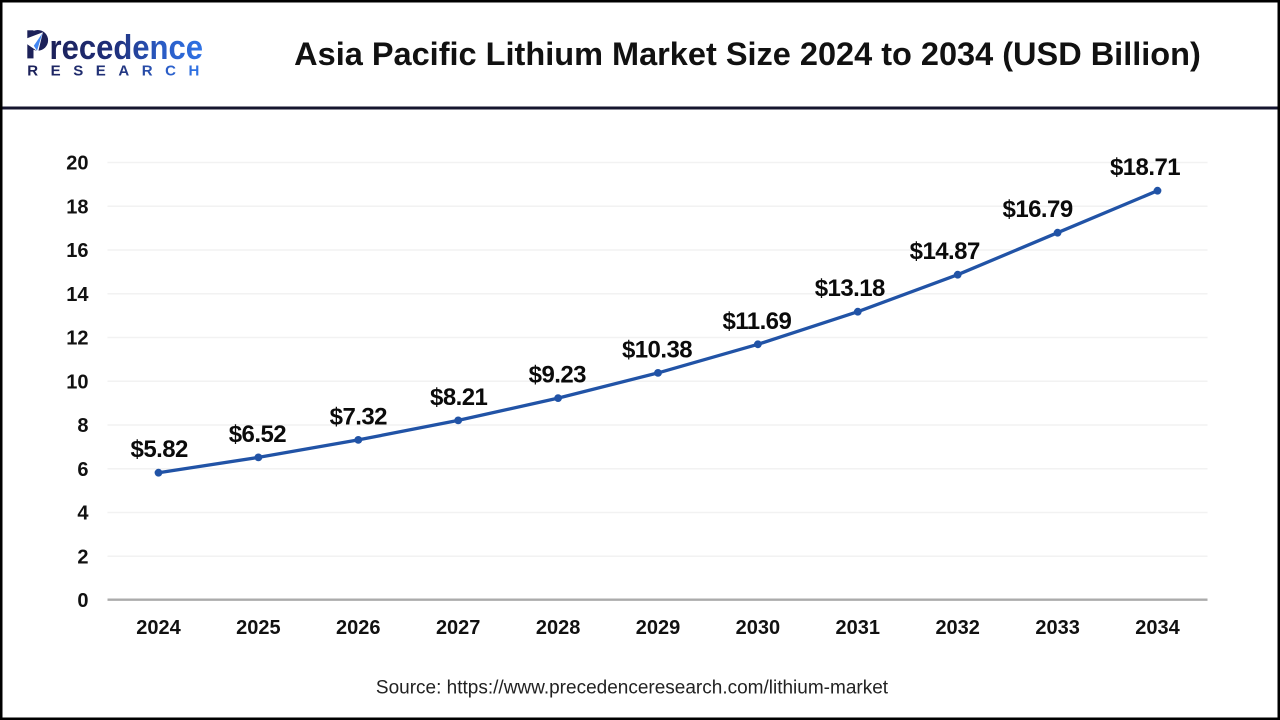 The image size is (1280, 720). Describe the element at coordinates (83, 514) in the screenshot. I see `svg-text: 4` at that location.